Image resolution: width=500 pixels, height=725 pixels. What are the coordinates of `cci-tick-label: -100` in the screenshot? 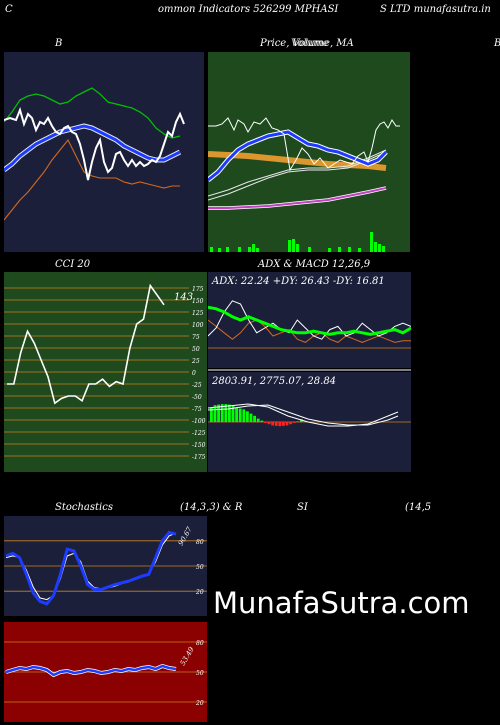 It's located at (199, 421).